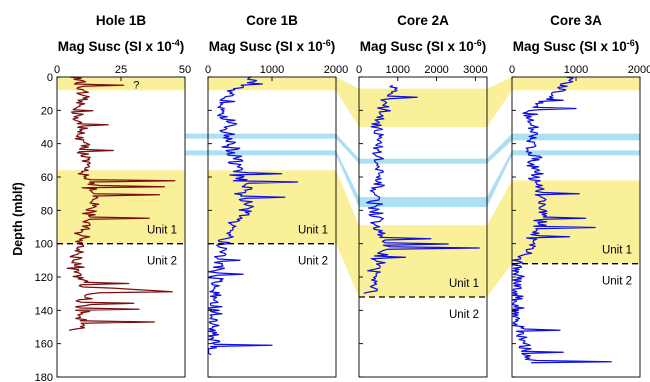 This screenshot has width=650, height=382. I want to click on ytick-label-8: 140, so click(44, 311).